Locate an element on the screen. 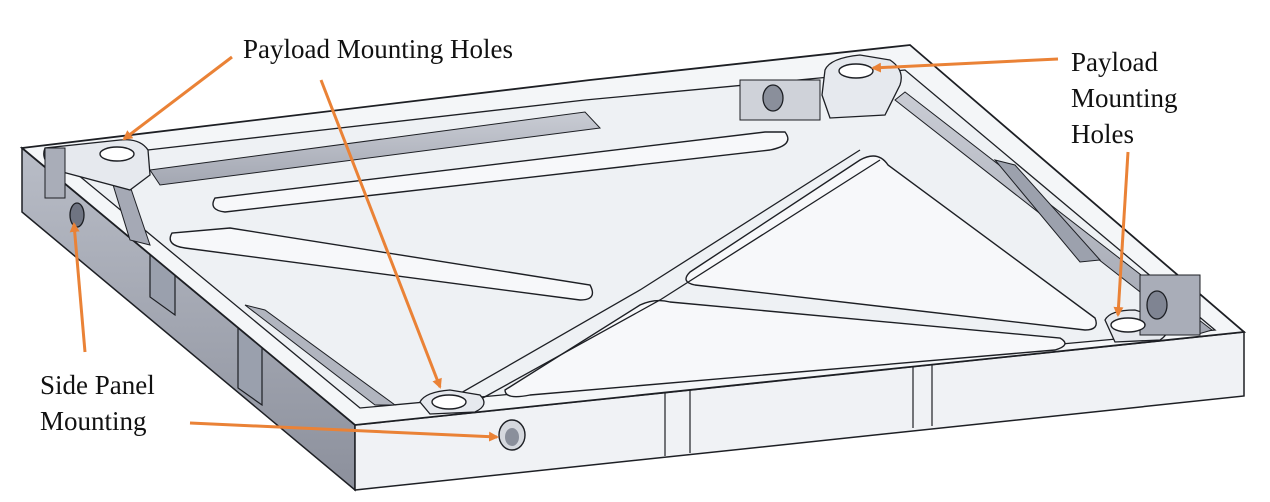 The height and width of the screenshot is (502, 1270). arrow-top-to-bottom-hole is located at coordinates (380, 234).